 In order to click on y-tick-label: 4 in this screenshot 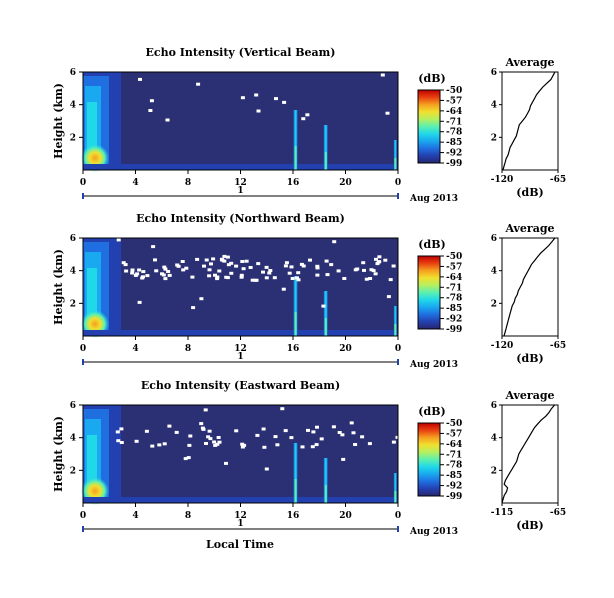, I will do `click(73, 106)`.